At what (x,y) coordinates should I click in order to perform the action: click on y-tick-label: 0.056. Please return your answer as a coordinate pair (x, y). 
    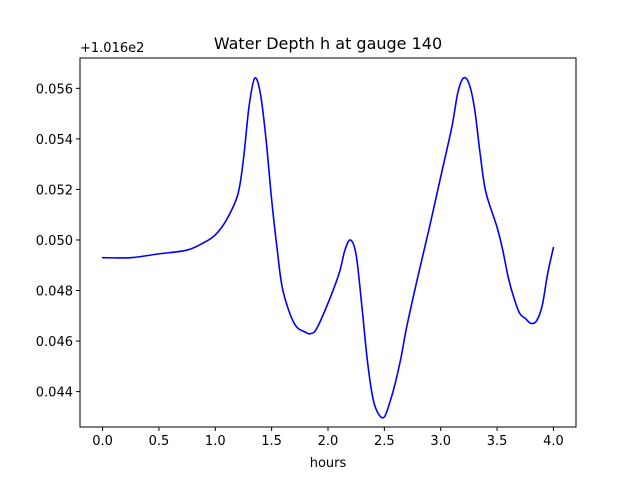
    Looking at the image, I should click on (54, 89).